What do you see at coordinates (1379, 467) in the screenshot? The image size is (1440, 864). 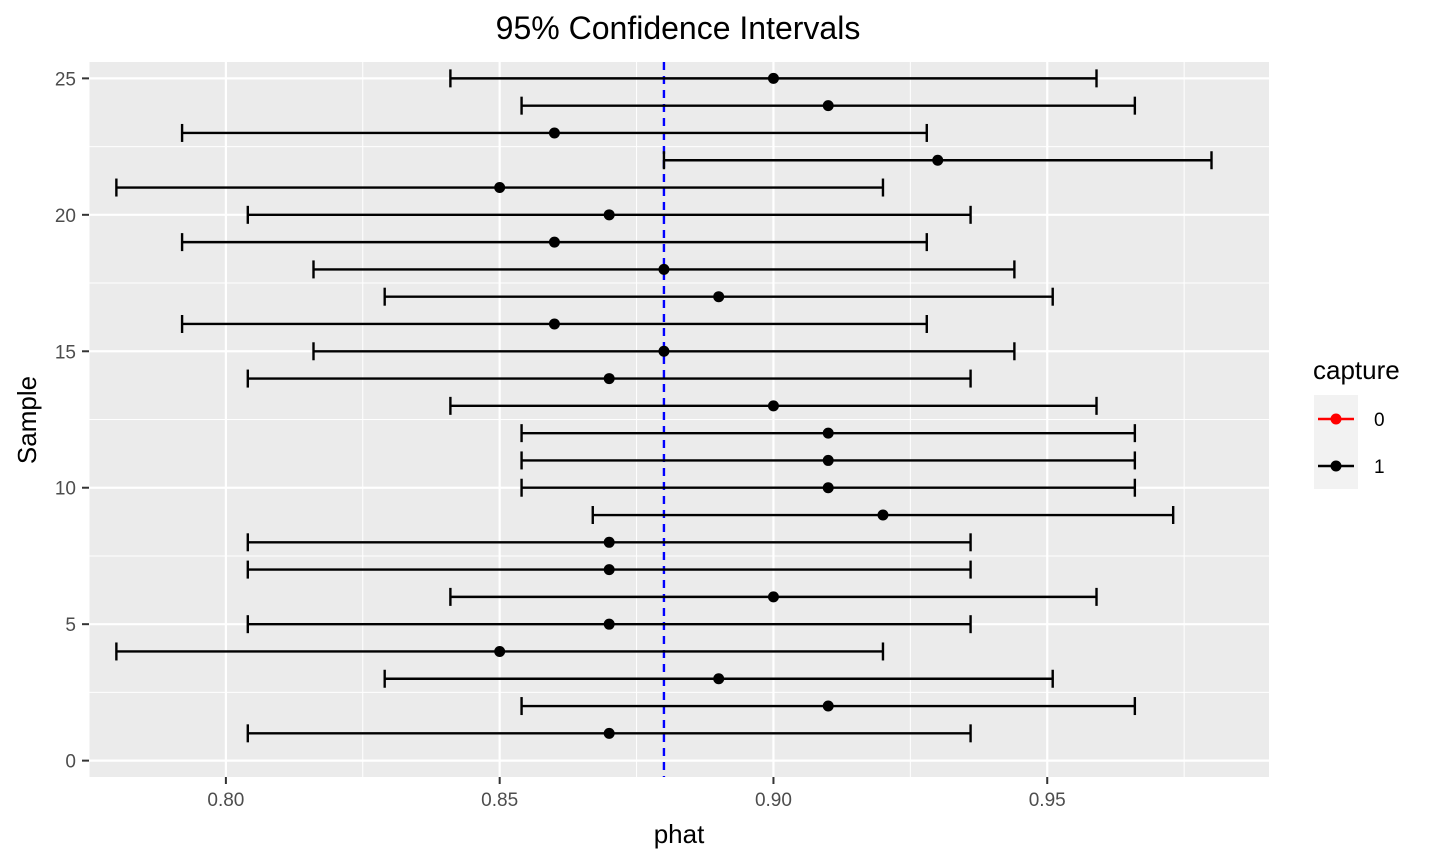 I see `legend-label: 1` at bounding box center [1379, 467].